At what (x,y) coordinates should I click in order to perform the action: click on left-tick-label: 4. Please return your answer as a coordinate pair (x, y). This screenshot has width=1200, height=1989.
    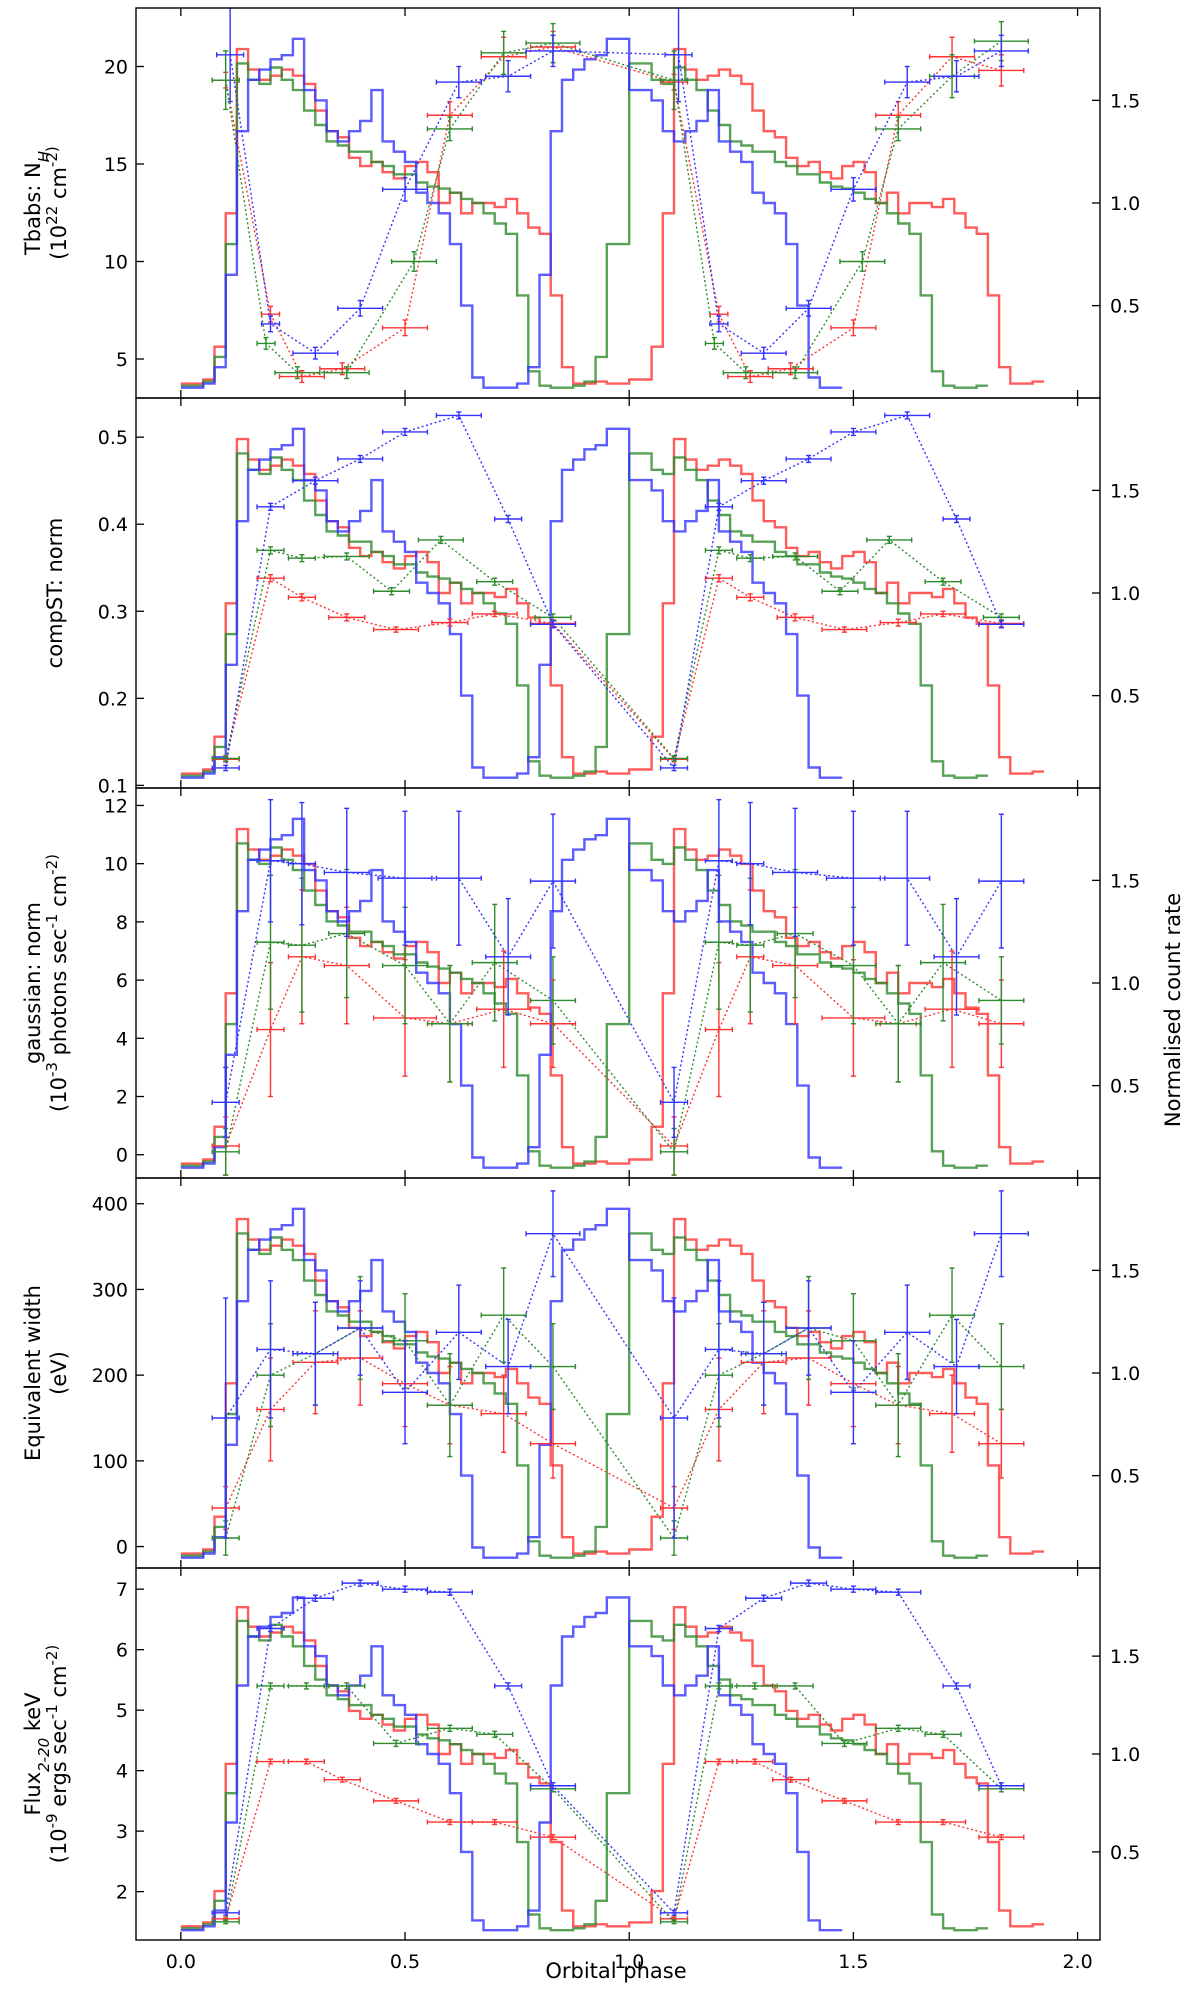
    Looking at the image, I should click on (122, 1772).